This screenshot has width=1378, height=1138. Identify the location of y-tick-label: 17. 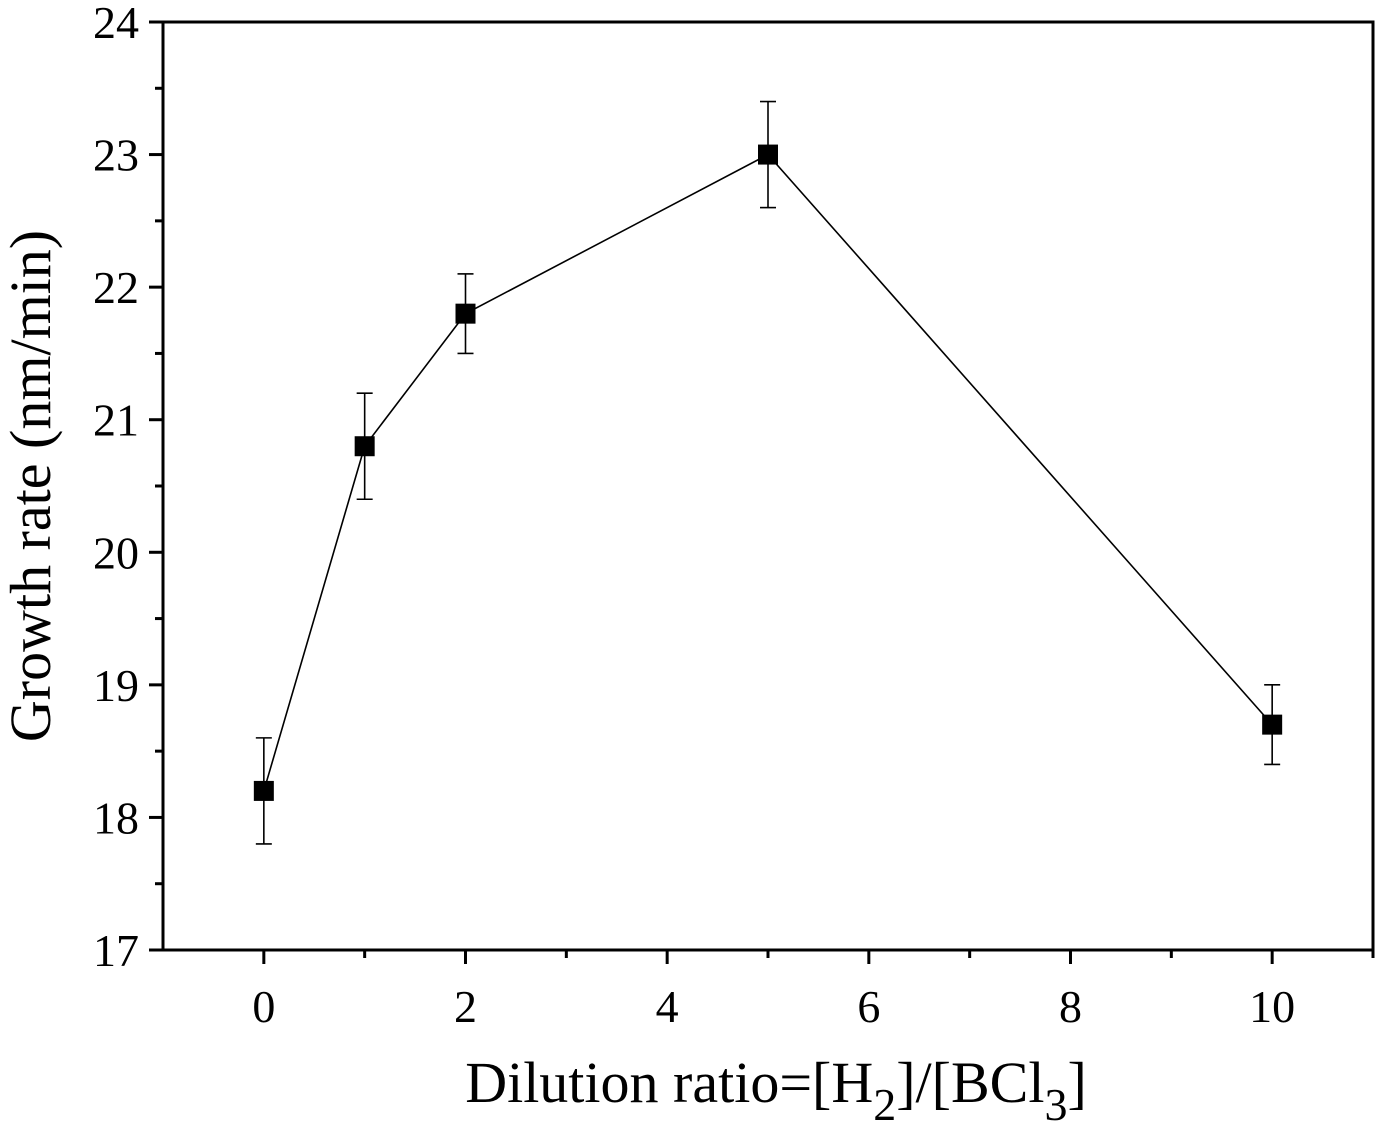
(116, 950).